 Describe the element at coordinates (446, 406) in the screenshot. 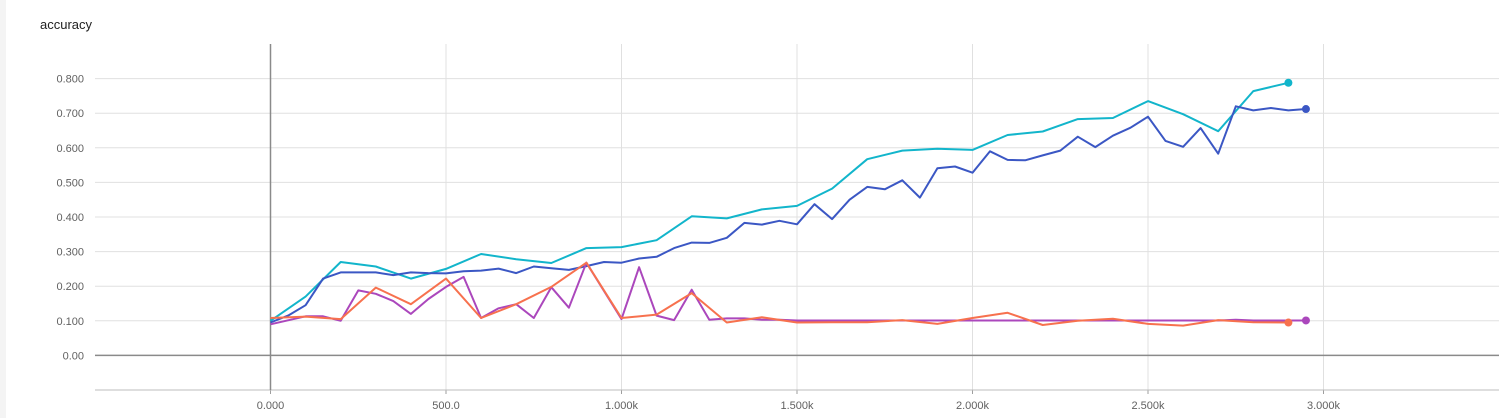

I see `x-tick-label: 500.0` at that location.